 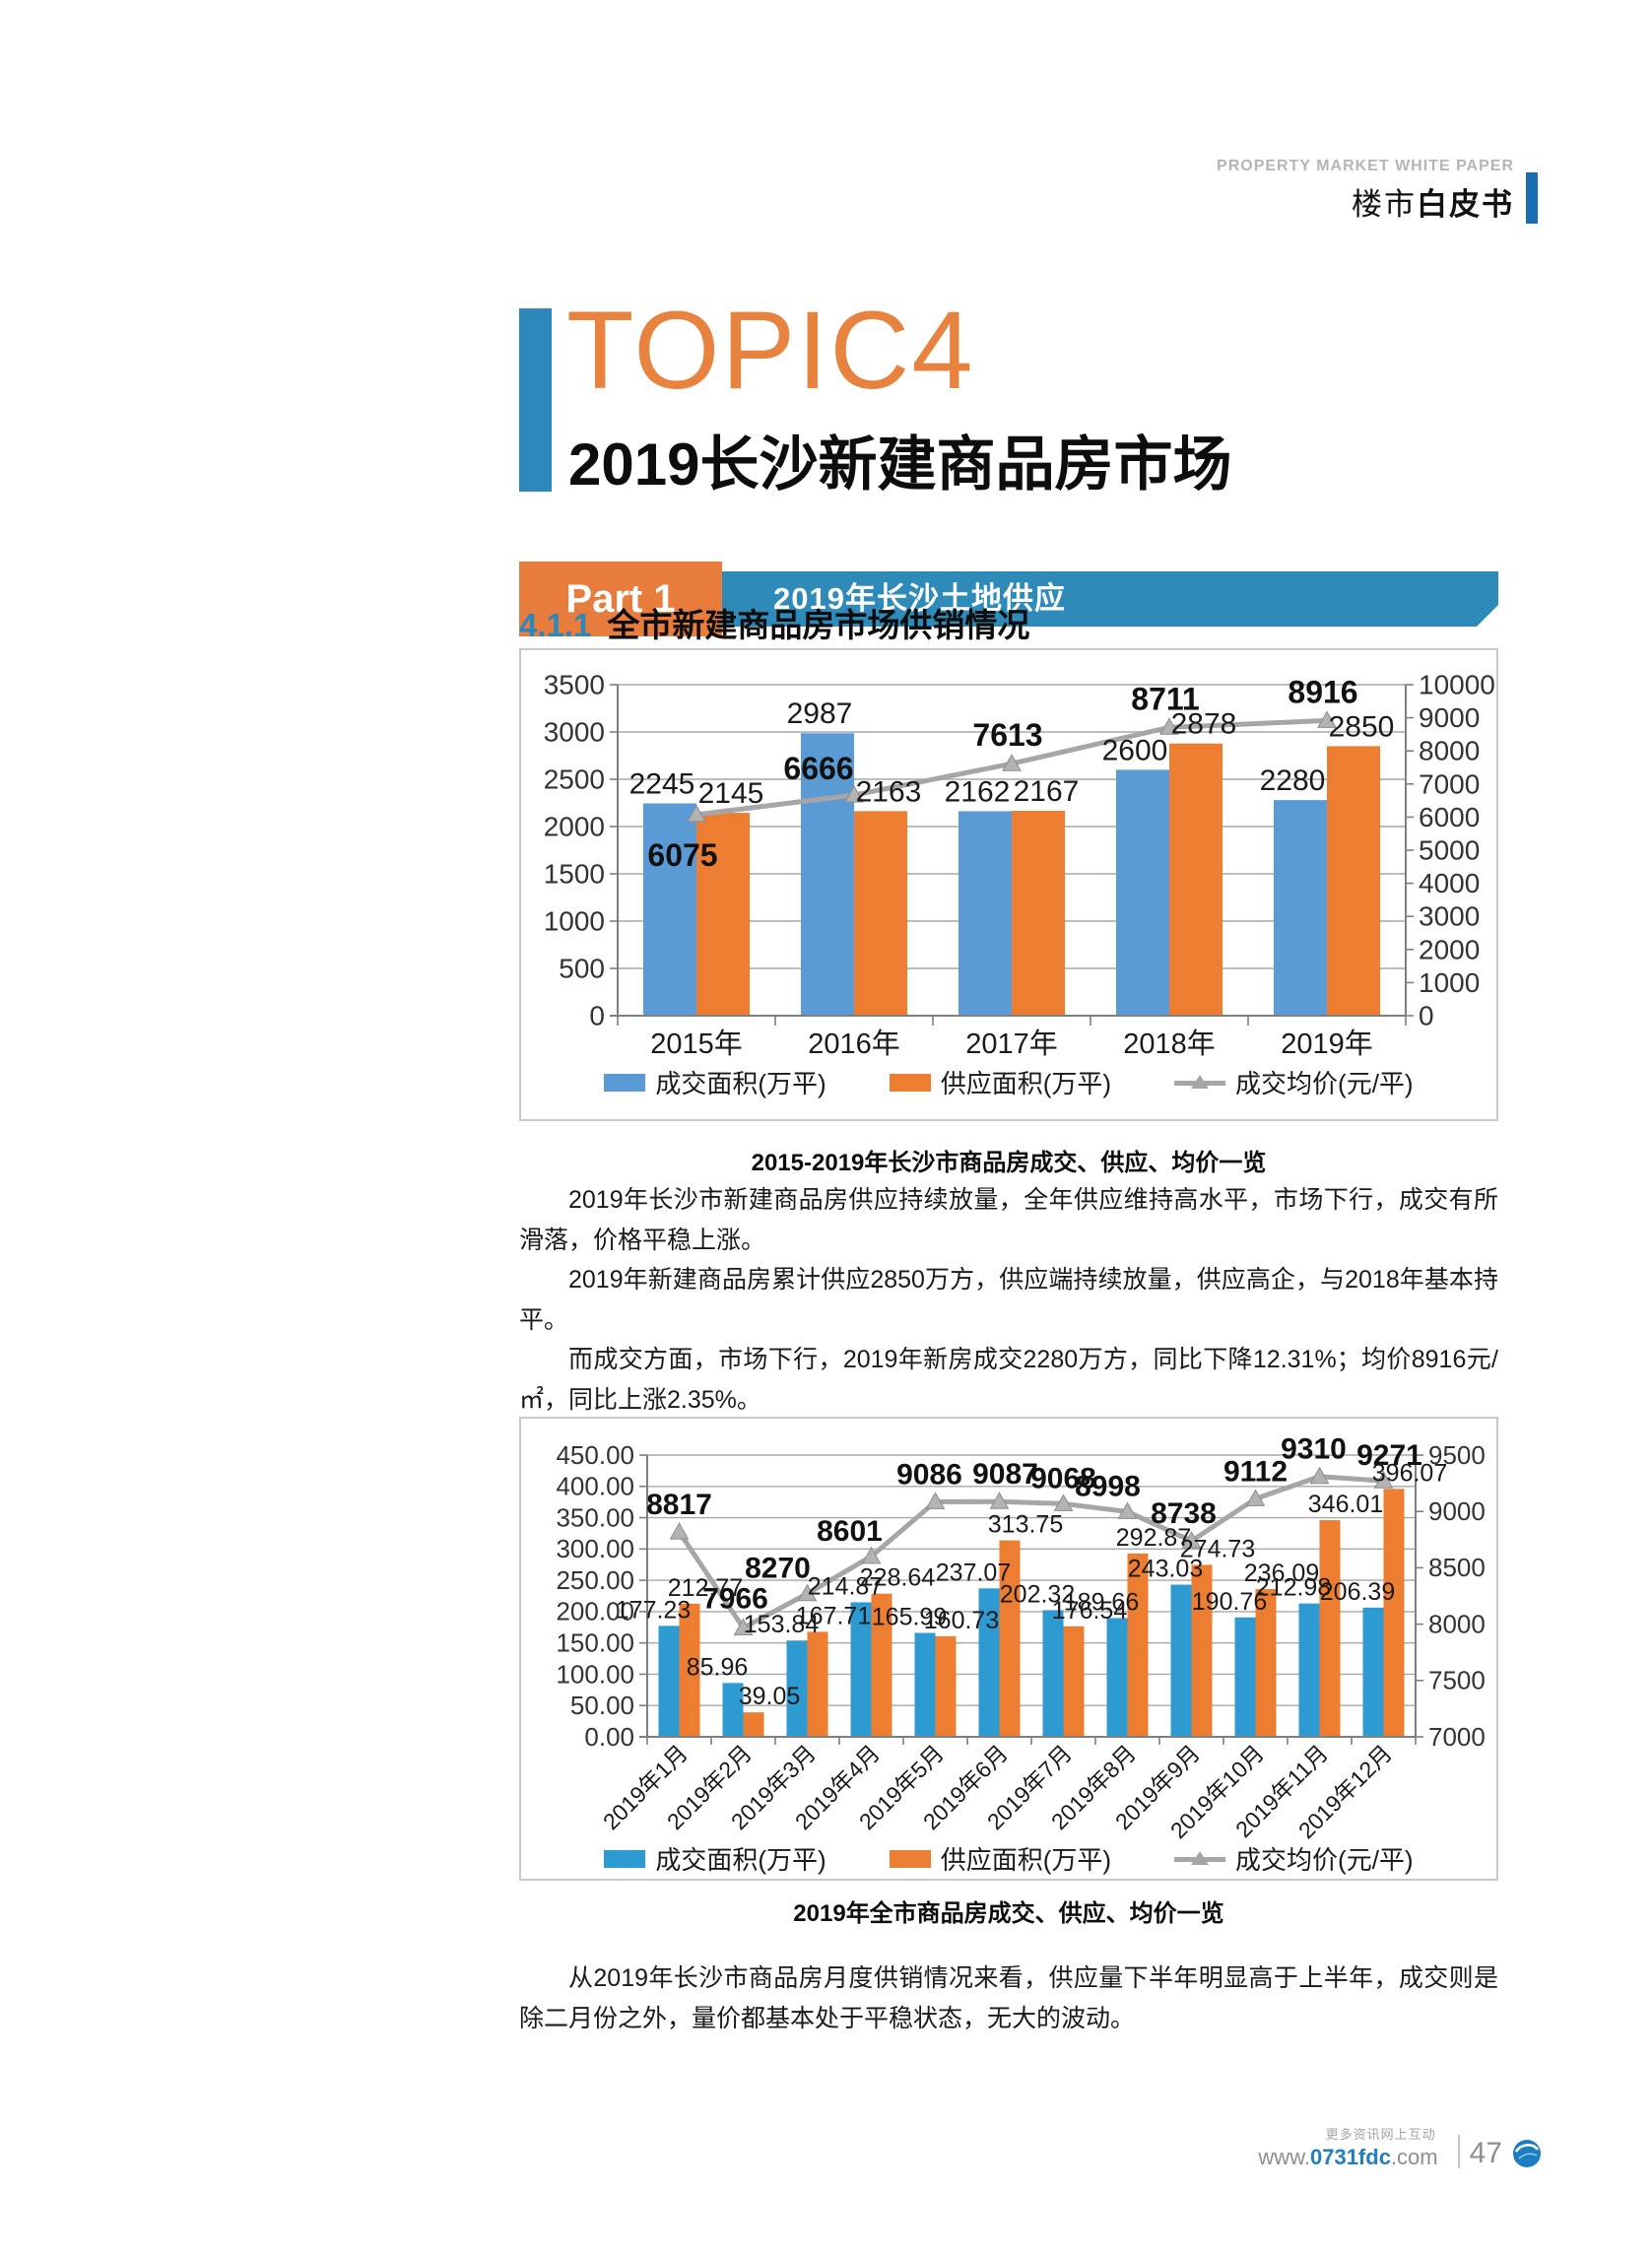 I want to click on svg-text: 346.01, so click(x=1345, y=1505).